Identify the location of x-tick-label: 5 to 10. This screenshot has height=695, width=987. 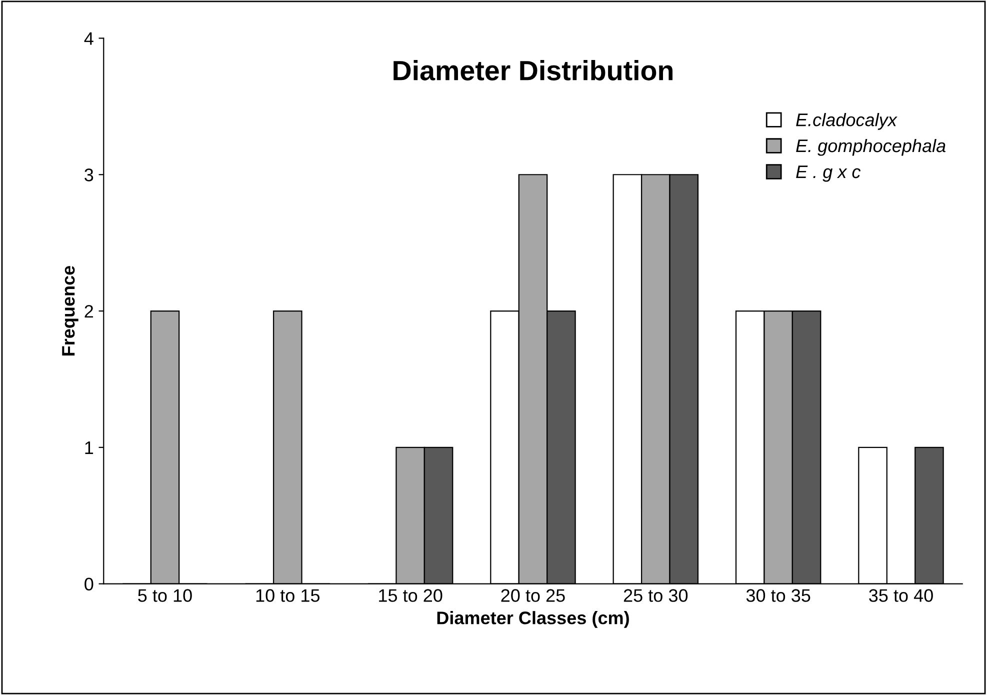
(165, 595).